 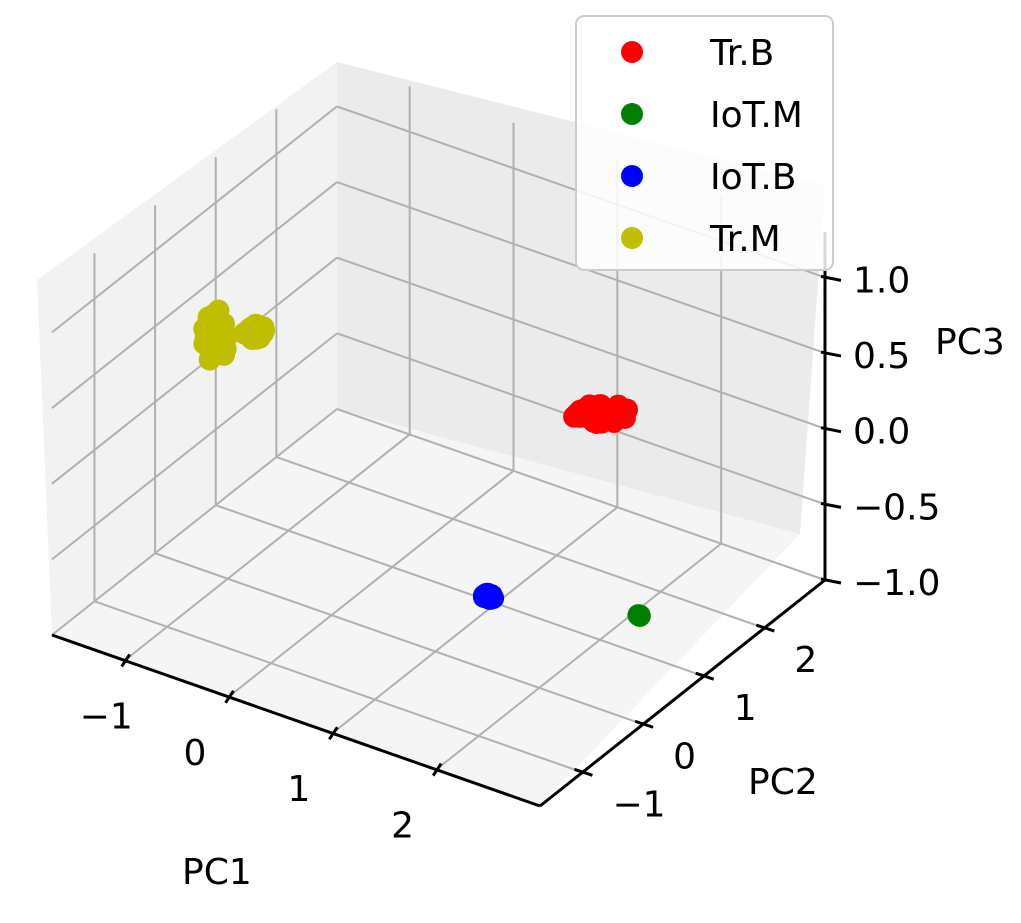 What do you see at coordinates (970, 342) in the screenshot?
I see `z-axis-label: PC3` at bounding box center [970, 342].